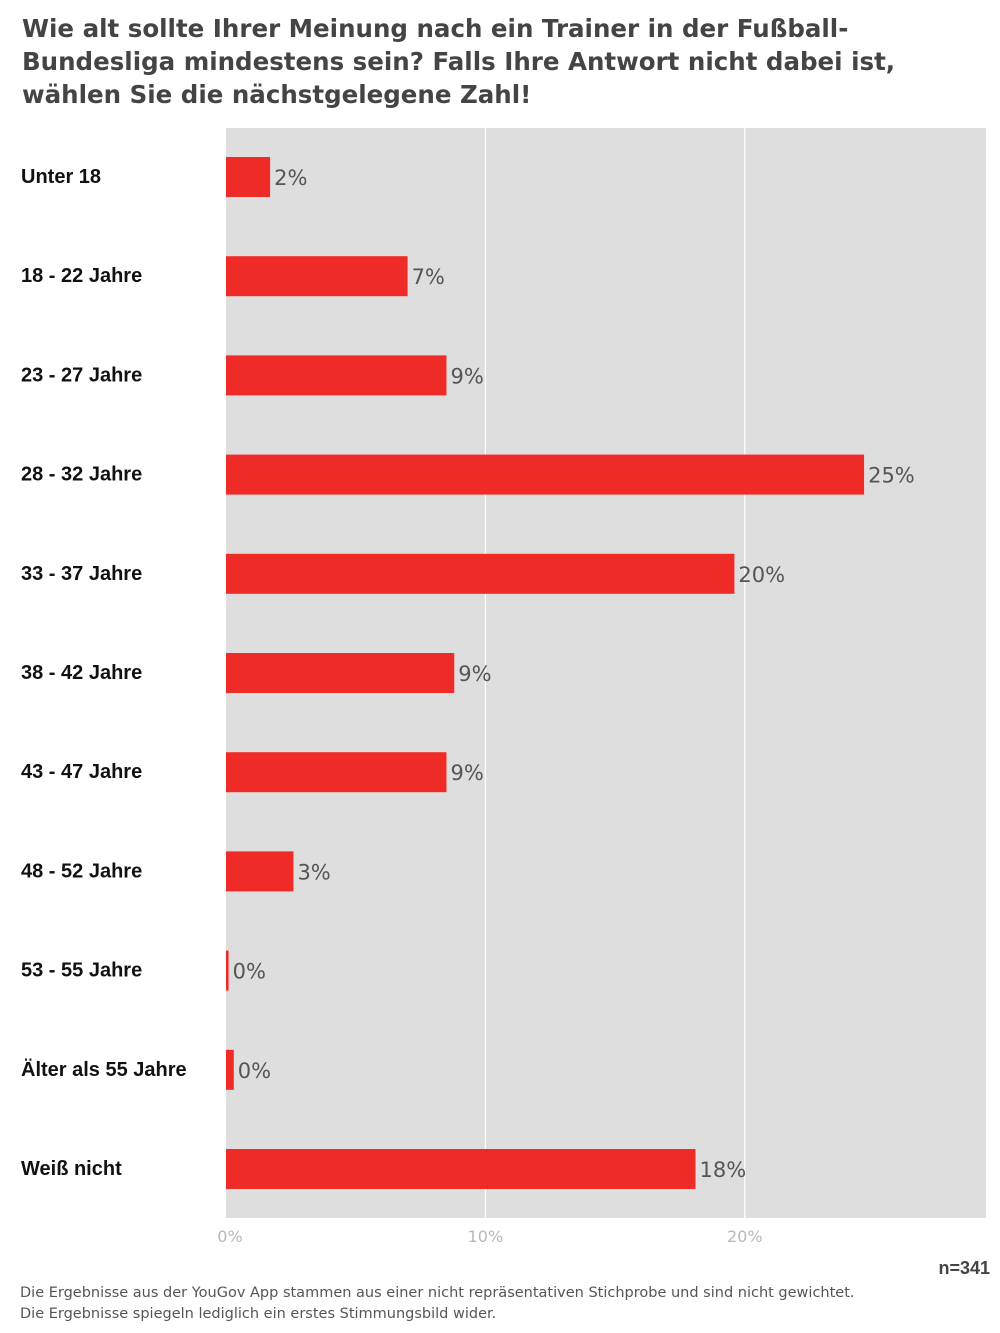 This screenshot has width=1000, height=1333. I want to click on category-label: Weiß nicht, so click(71, 1169).